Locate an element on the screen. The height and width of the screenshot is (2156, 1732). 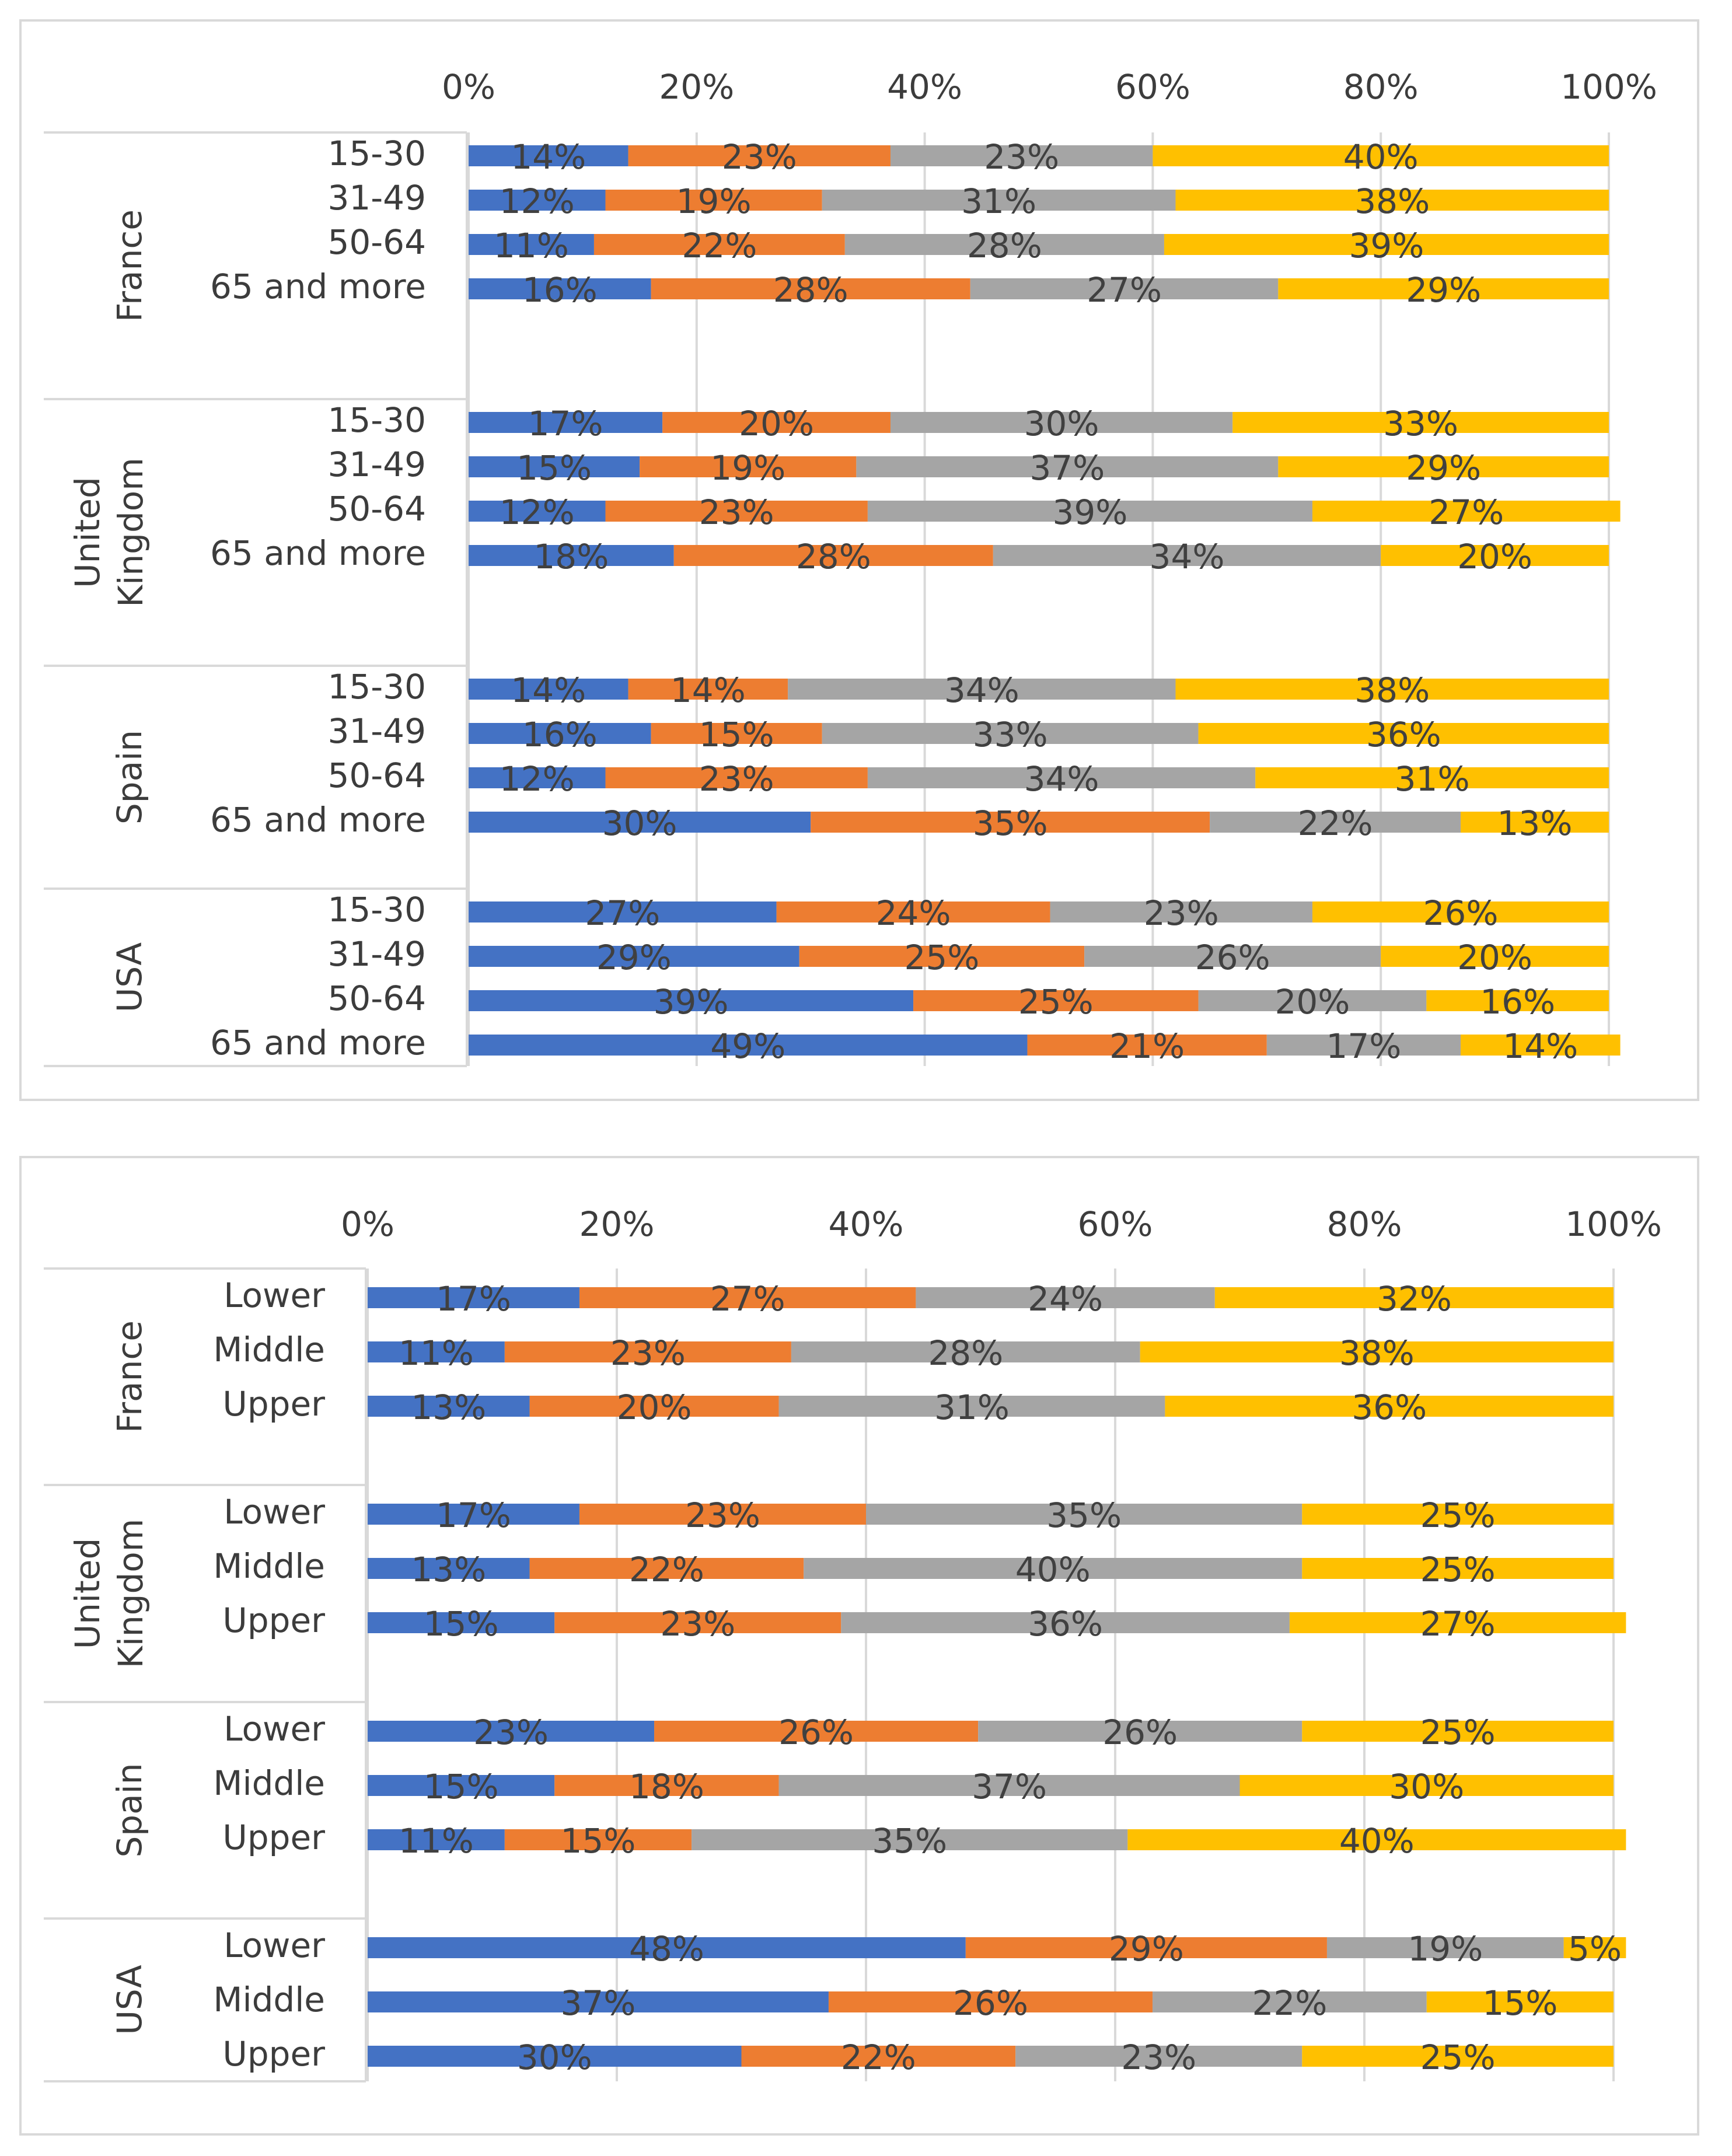
data-label: 37% is located at coordinates (1067, 468).